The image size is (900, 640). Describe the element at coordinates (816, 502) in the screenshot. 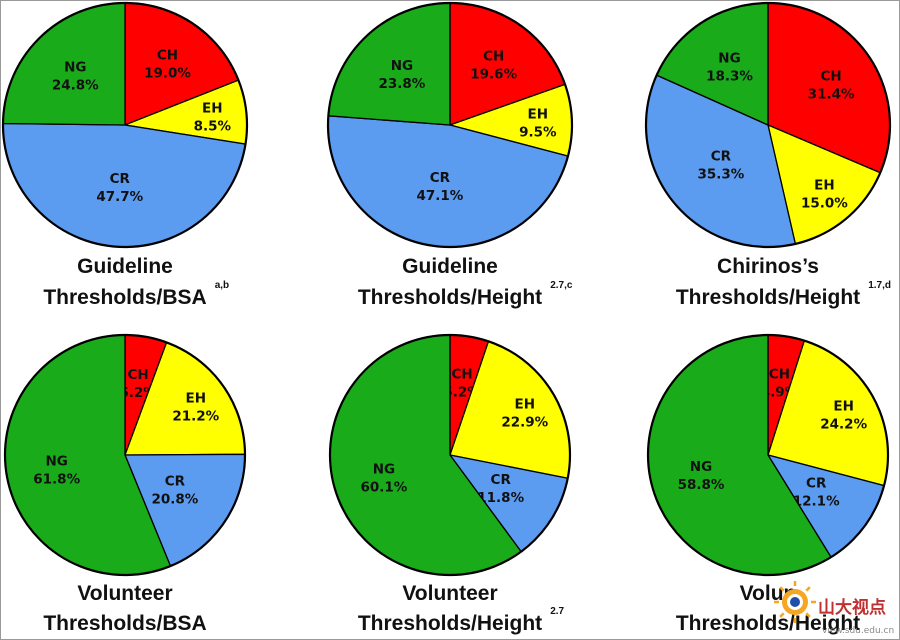

I see `slice-value-cr: 12.1%` at that location.